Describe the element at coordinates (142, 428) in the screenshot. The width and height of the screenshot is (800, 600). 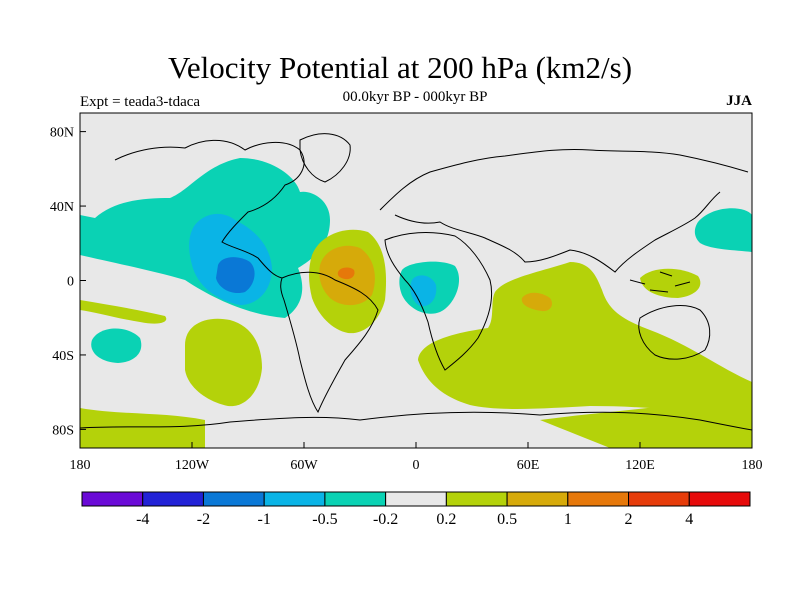
I see `contour-pos-southern-band` at that location.